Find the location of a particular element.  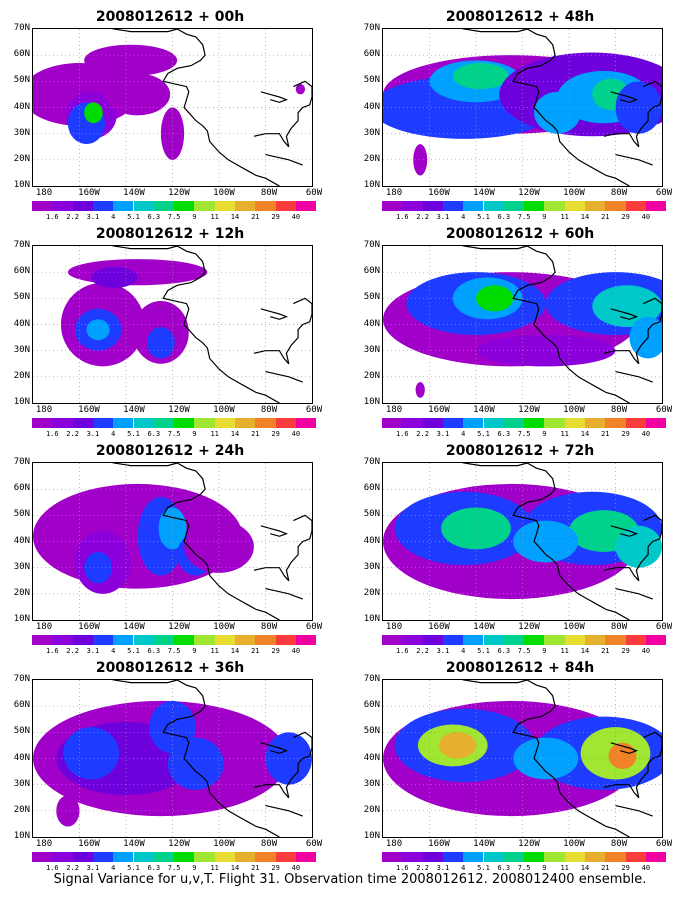

colorbar-label: 21 is located at coordinates (255, 434).